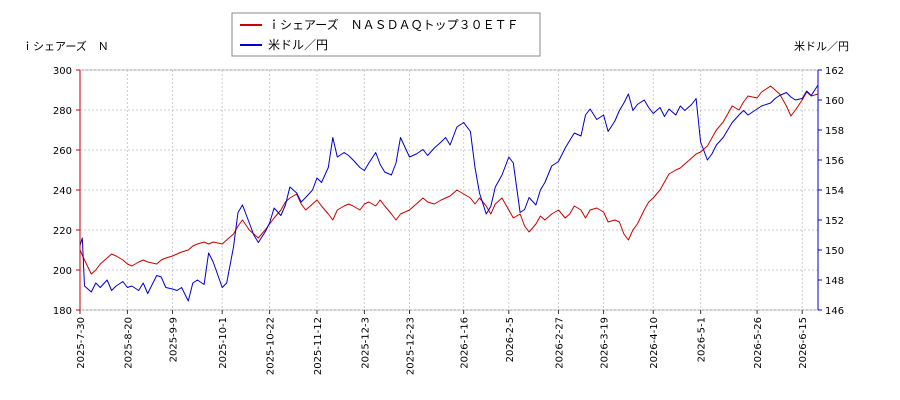 This screenshot has height=400, width=900. What do you see at coordinates (510, 339) in the screenshot?
I see `x-tick-label: 2026-2-5` at bounding box center [510, 339].